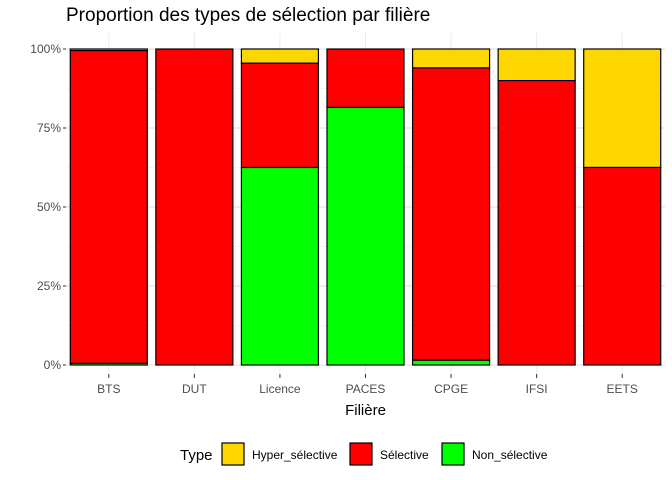  I want to click on x-axis: BTS DUT Licence PACES CPGE IFSI EETS, so click(367, 385).